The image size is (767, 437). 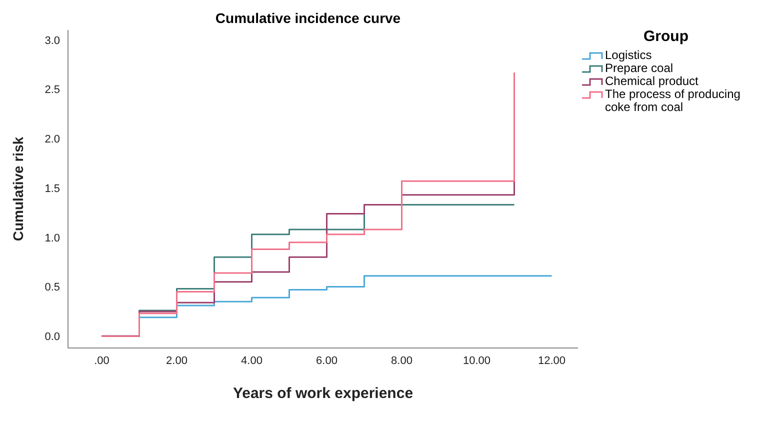 What do you see at coordinates (323, 393) in the screenshot?
I see `x-axis-title: Years of work experience` at bounding box center [323, 393].